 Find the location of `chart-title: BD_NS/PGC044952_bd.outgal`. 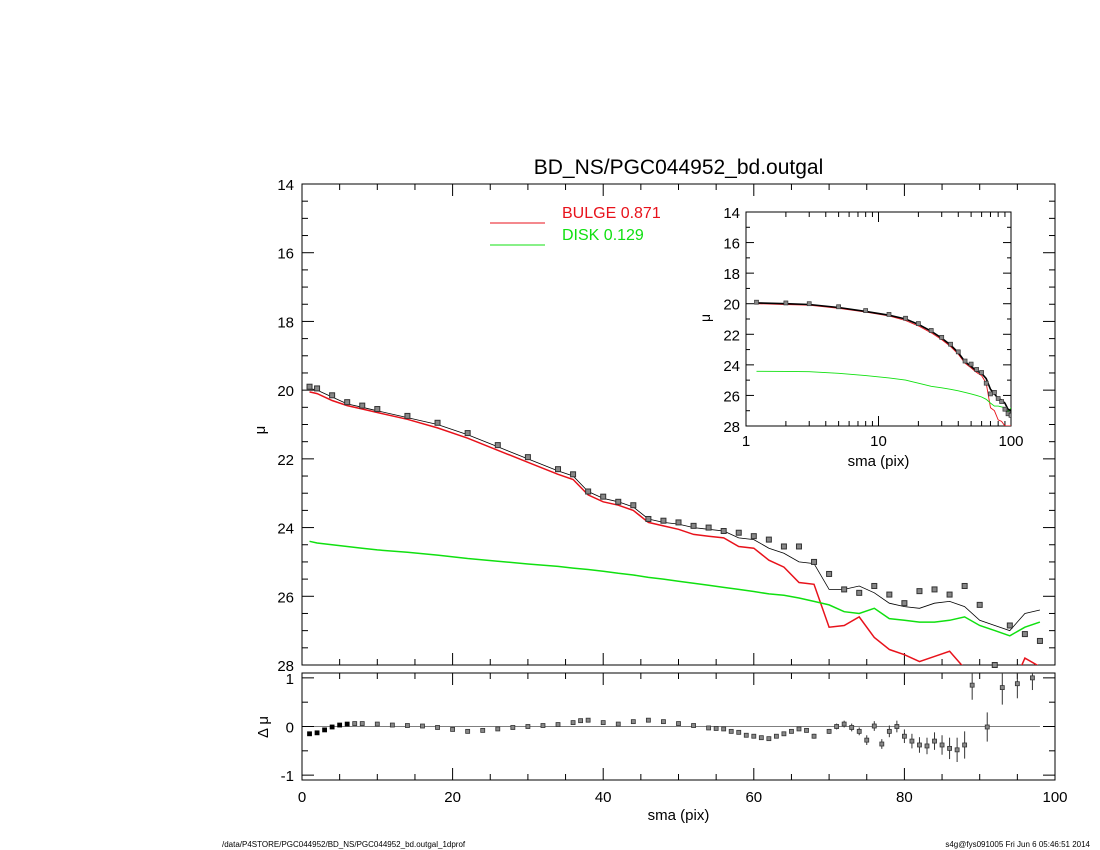

chart-title: BD_NS/PGC044952_bd.outgal is located at coordinates (678, 167).